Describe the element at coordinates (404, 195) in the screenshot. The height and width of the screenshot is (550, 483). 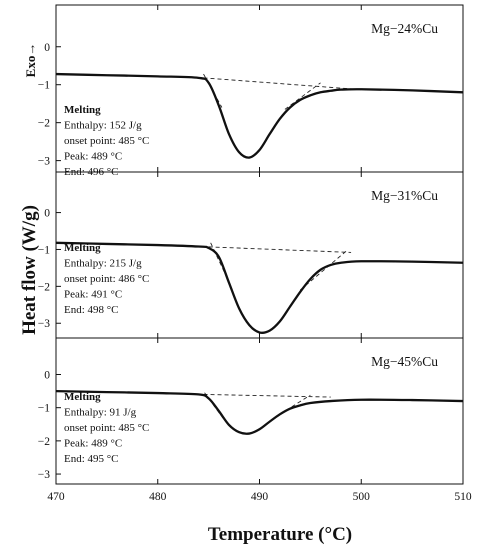
I see `panel-title: Mg−31%Cu` at that location.